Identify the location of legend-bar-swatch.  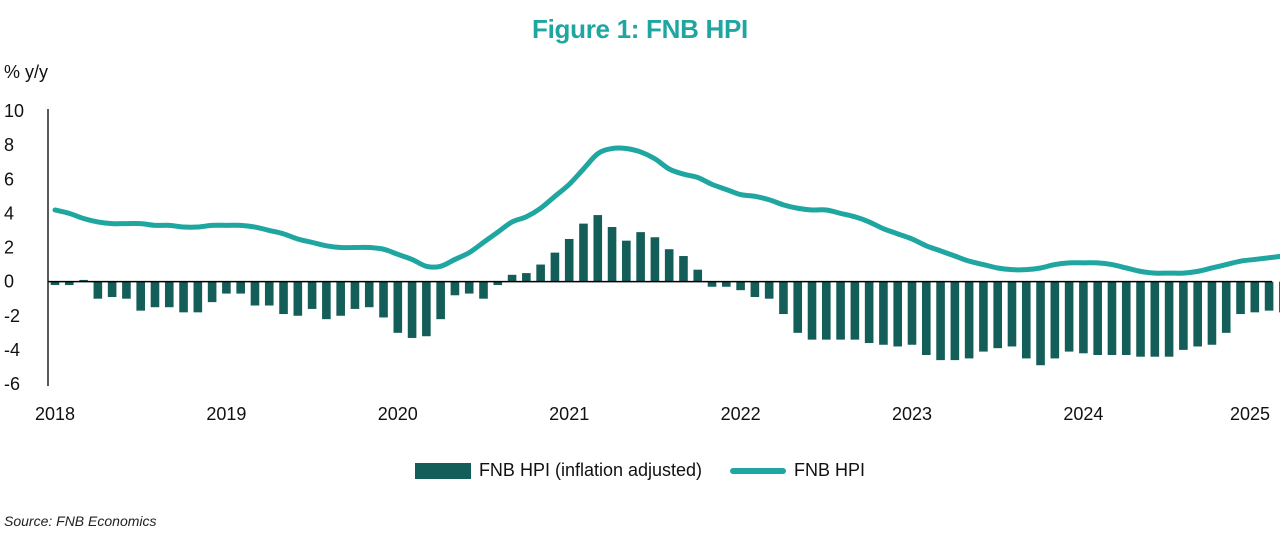
(442, 470).